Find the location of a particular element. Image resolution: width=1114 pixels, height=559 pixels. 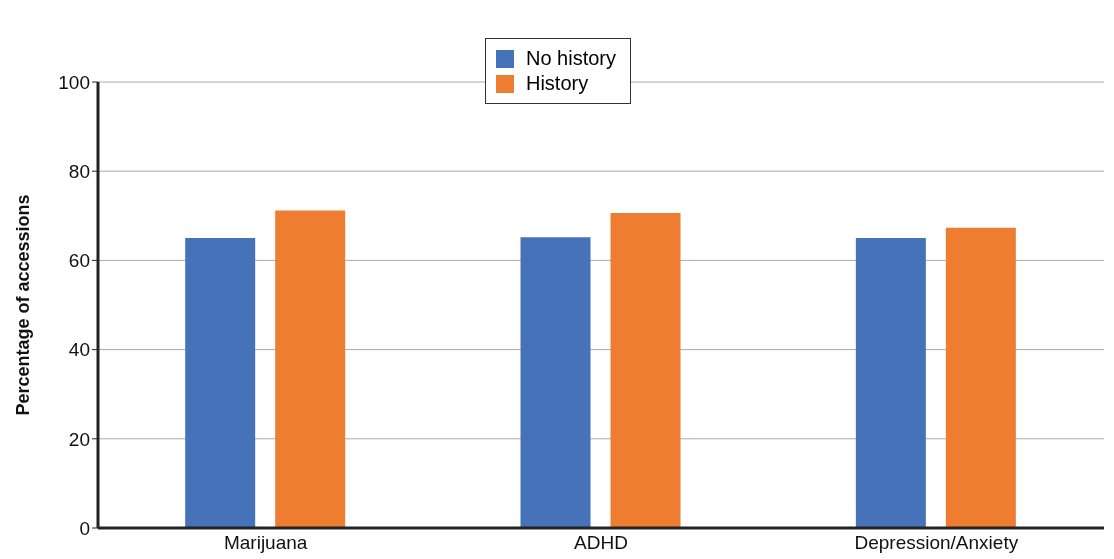

y-tick-label: 0 is located at coordinates (84, 528).